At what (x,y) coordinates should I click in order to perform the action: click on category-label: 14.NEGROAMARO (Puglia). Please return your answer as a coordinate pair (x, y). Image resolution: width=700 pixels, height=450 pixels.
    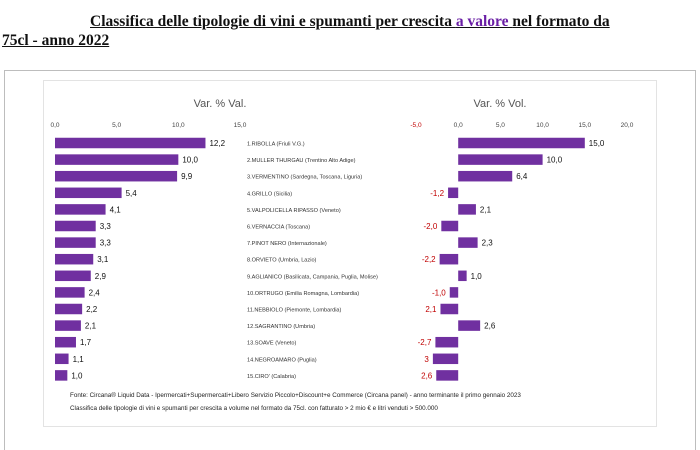
    Looking at the image, I should click on (282, 360).